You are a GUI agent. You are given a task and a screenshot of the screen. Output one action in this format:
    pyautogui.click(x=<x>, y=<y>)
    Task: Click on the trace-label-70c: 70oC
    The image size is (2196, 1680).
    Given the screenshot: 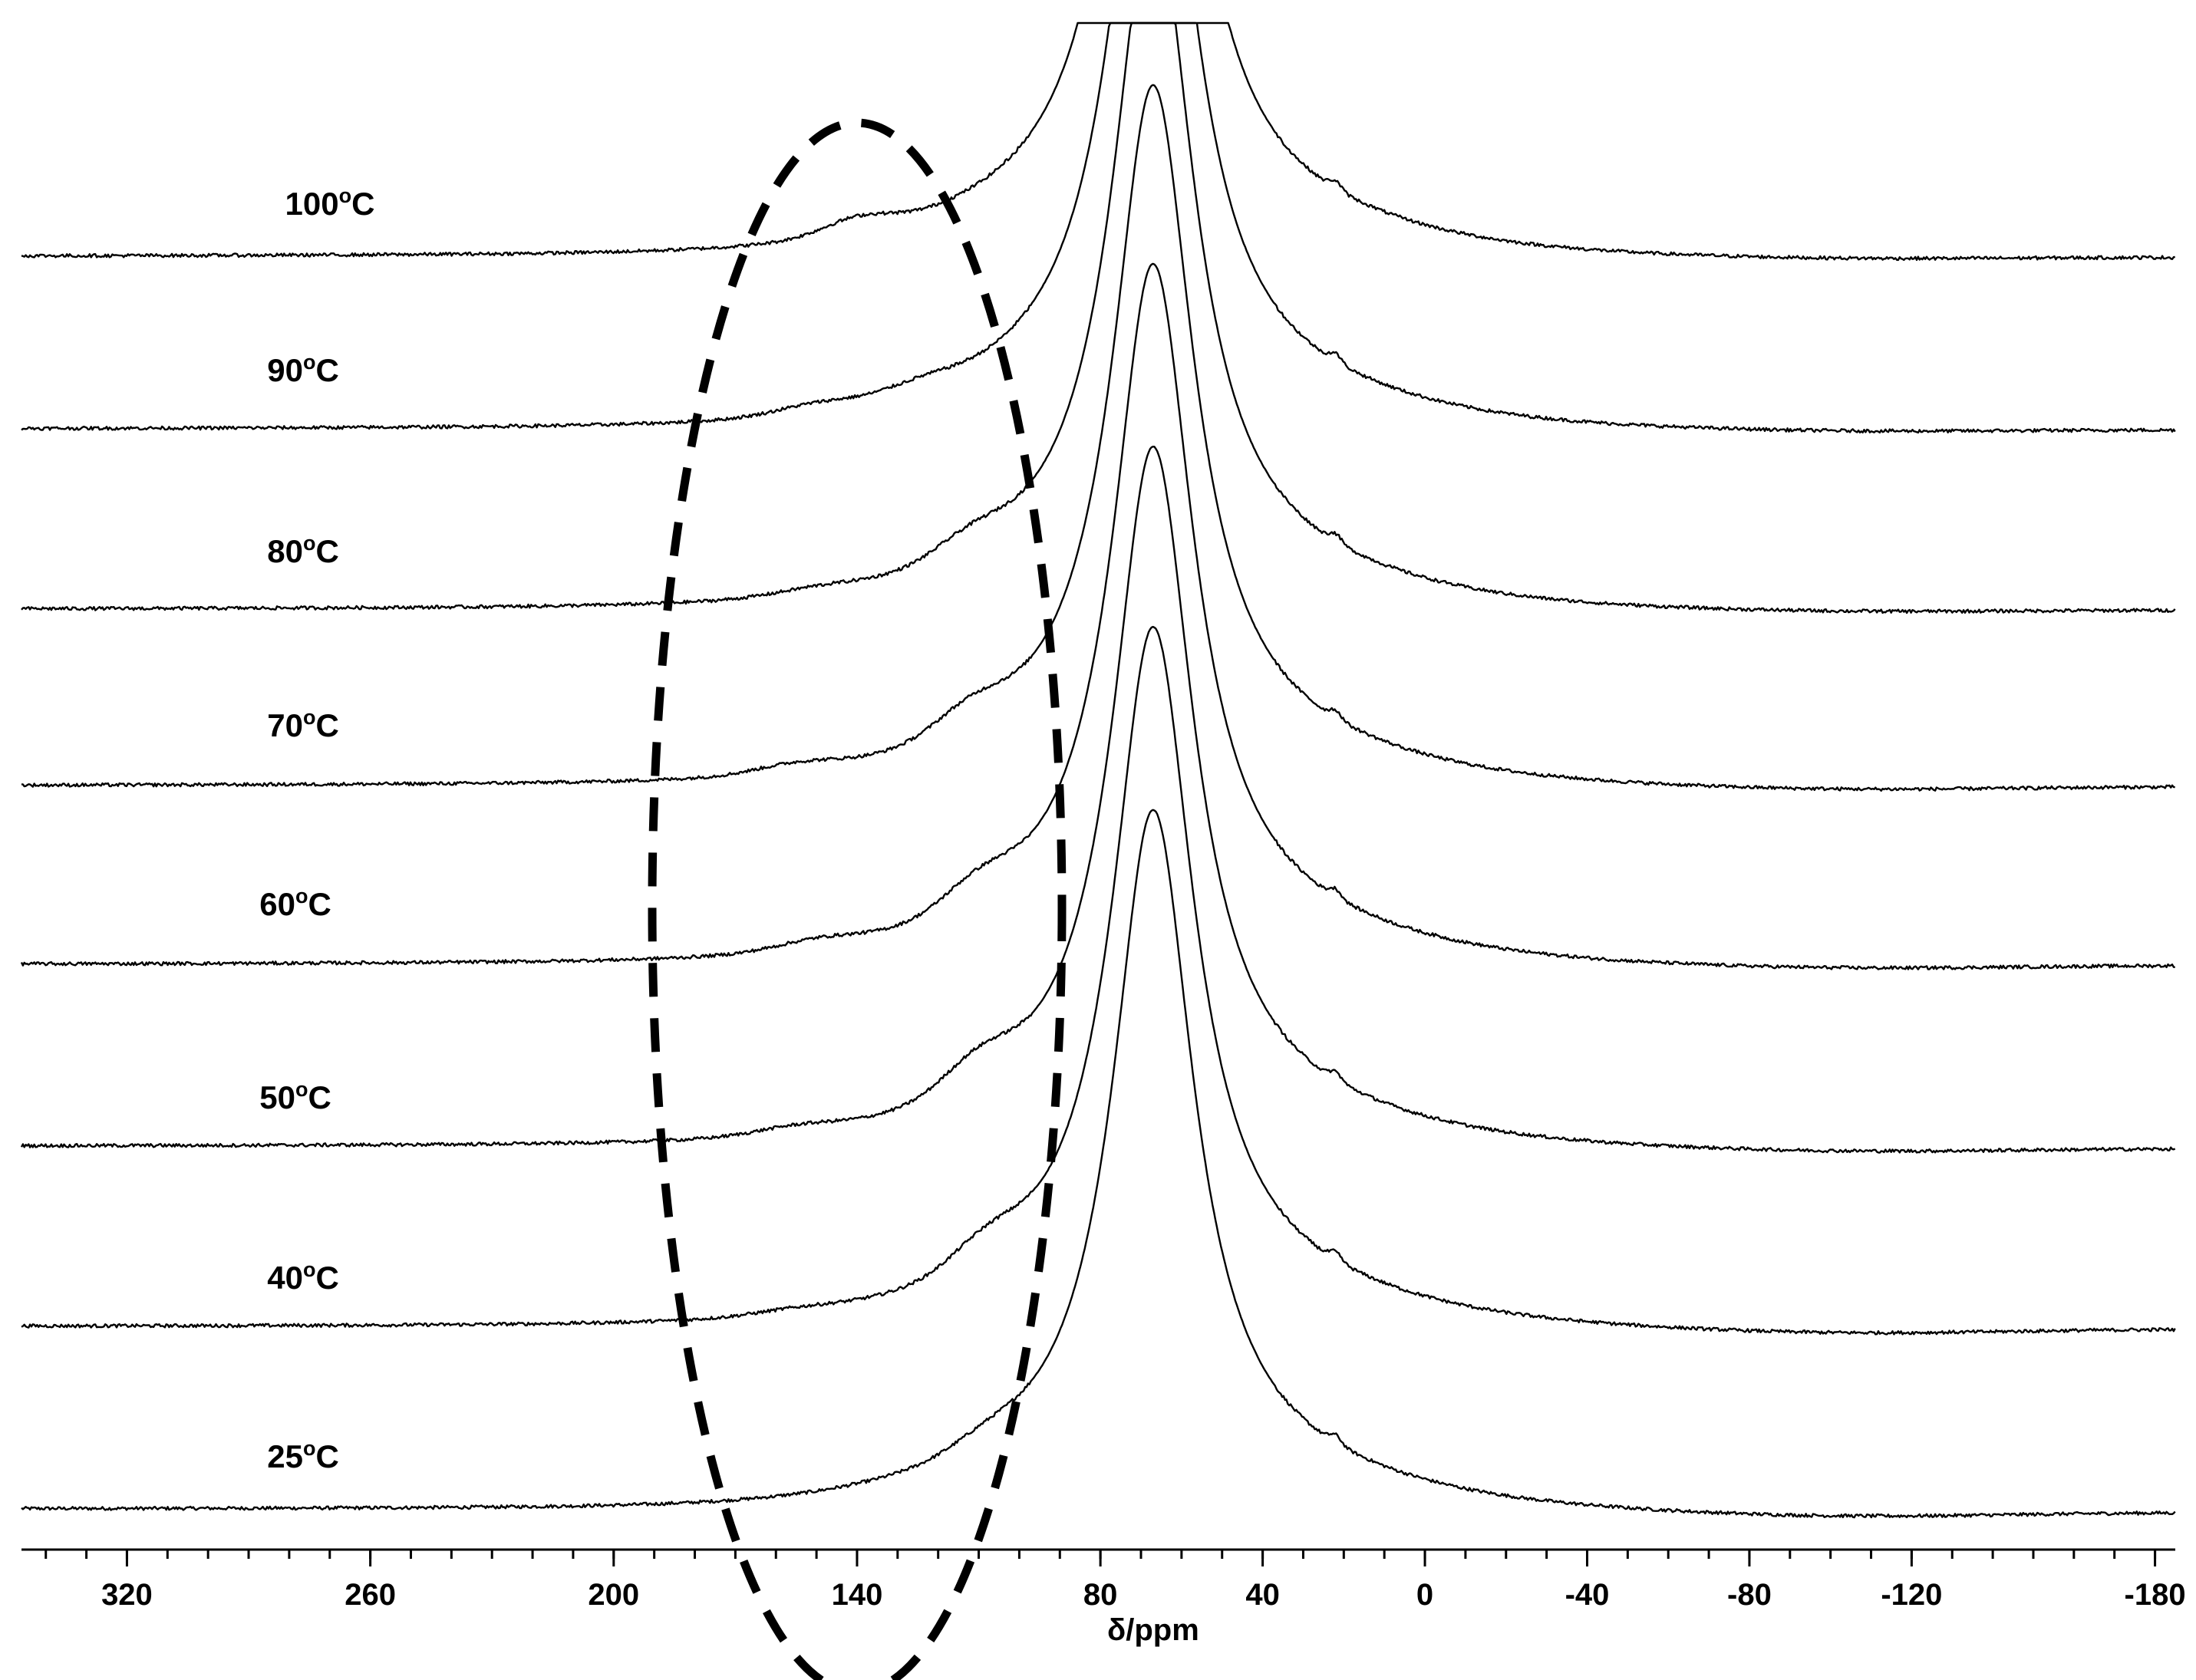 What is the action you would take?
    pyautogui.click(x=303, y=724)
    